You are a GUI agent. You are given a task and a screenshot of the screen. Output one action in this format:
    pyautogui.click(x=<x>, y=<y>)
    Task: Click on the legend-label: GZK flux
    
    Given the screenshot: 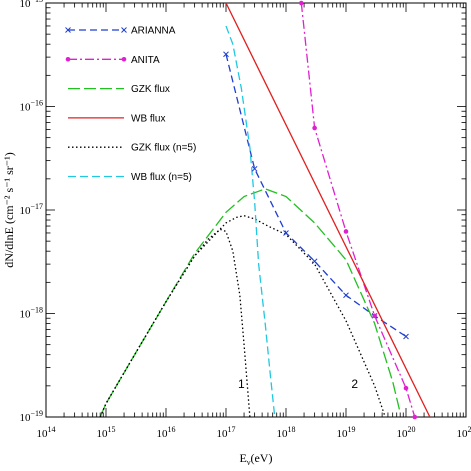 What is the action you would take?
    pyautogui.click(x=150, y=89)
    